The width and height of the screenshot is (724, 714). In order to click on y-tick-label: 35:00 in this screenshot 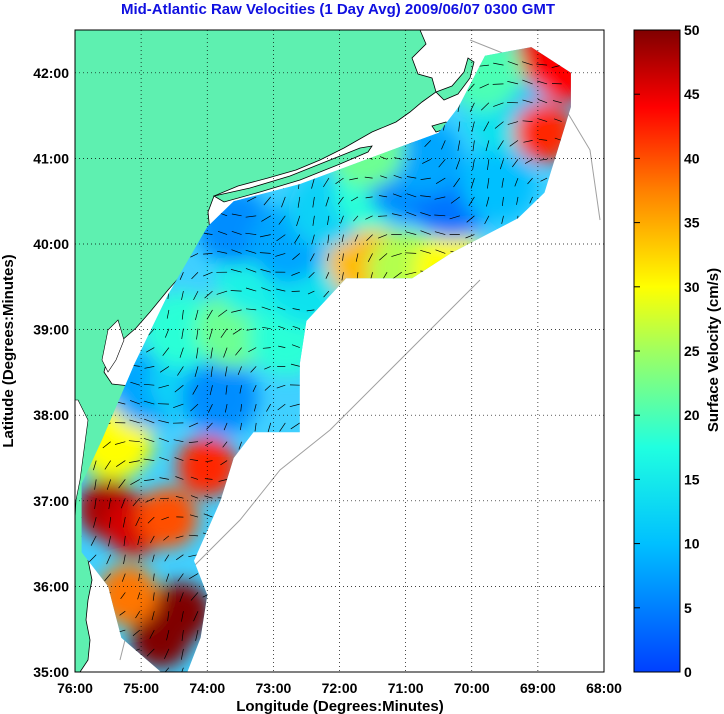, I will do `click(51, 672)`.